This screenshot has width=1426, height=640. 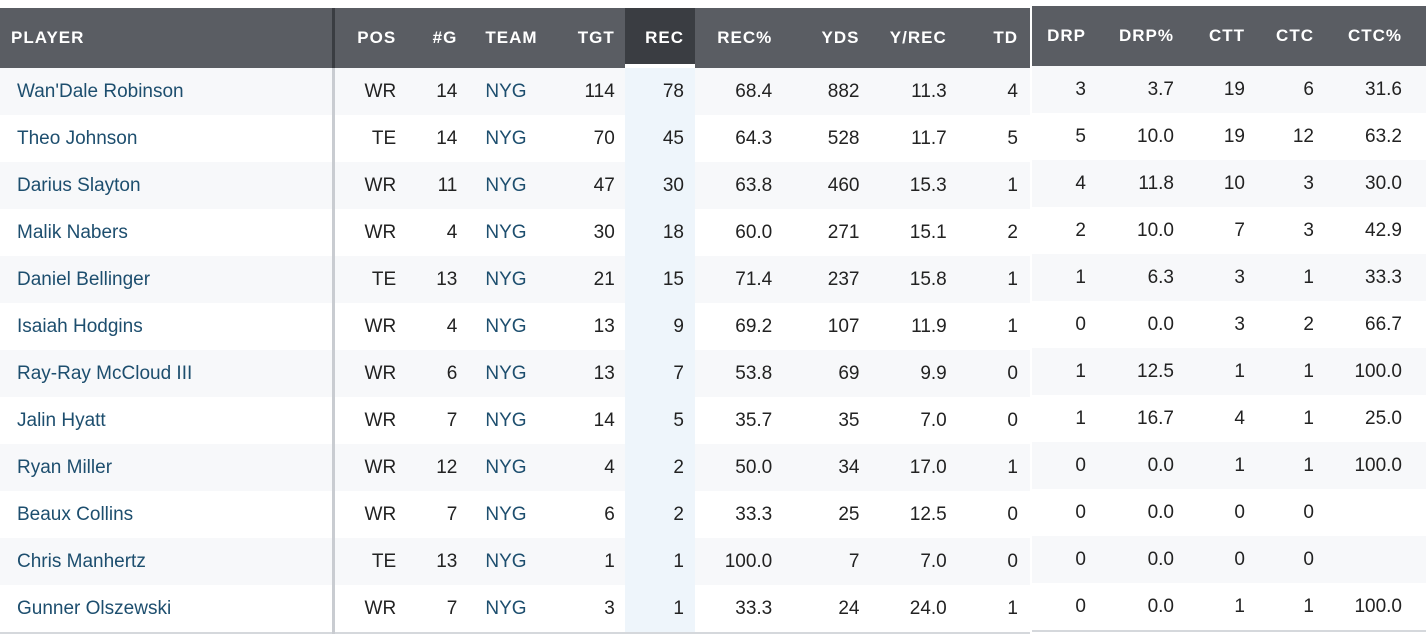 I want to click on cell-tgt: 1, so click(x=584, y=561).